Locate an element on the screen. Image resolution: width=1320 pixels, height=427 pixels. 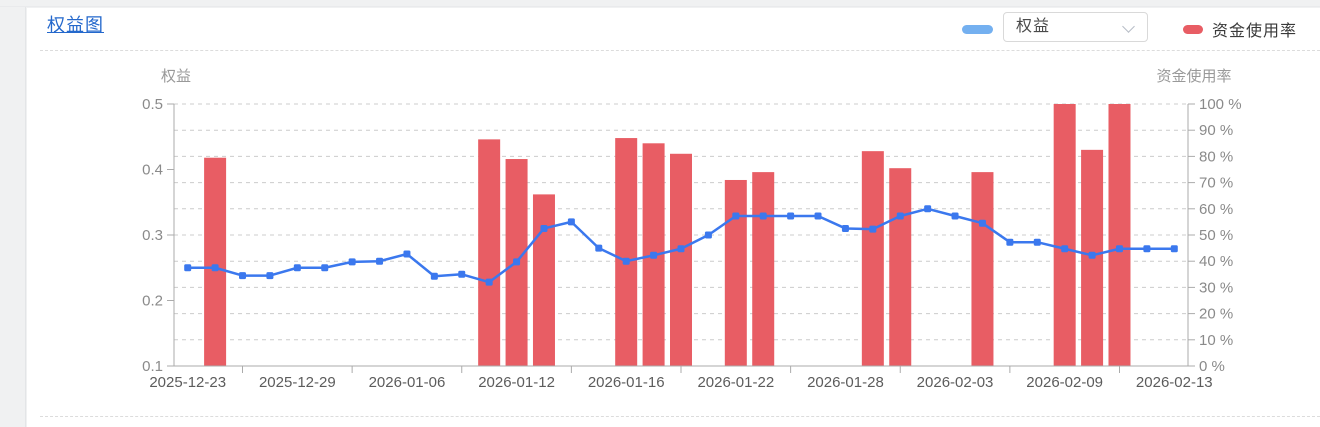
x-axis-date-label: 2026-01-16 is located at coordinates (626, 382).